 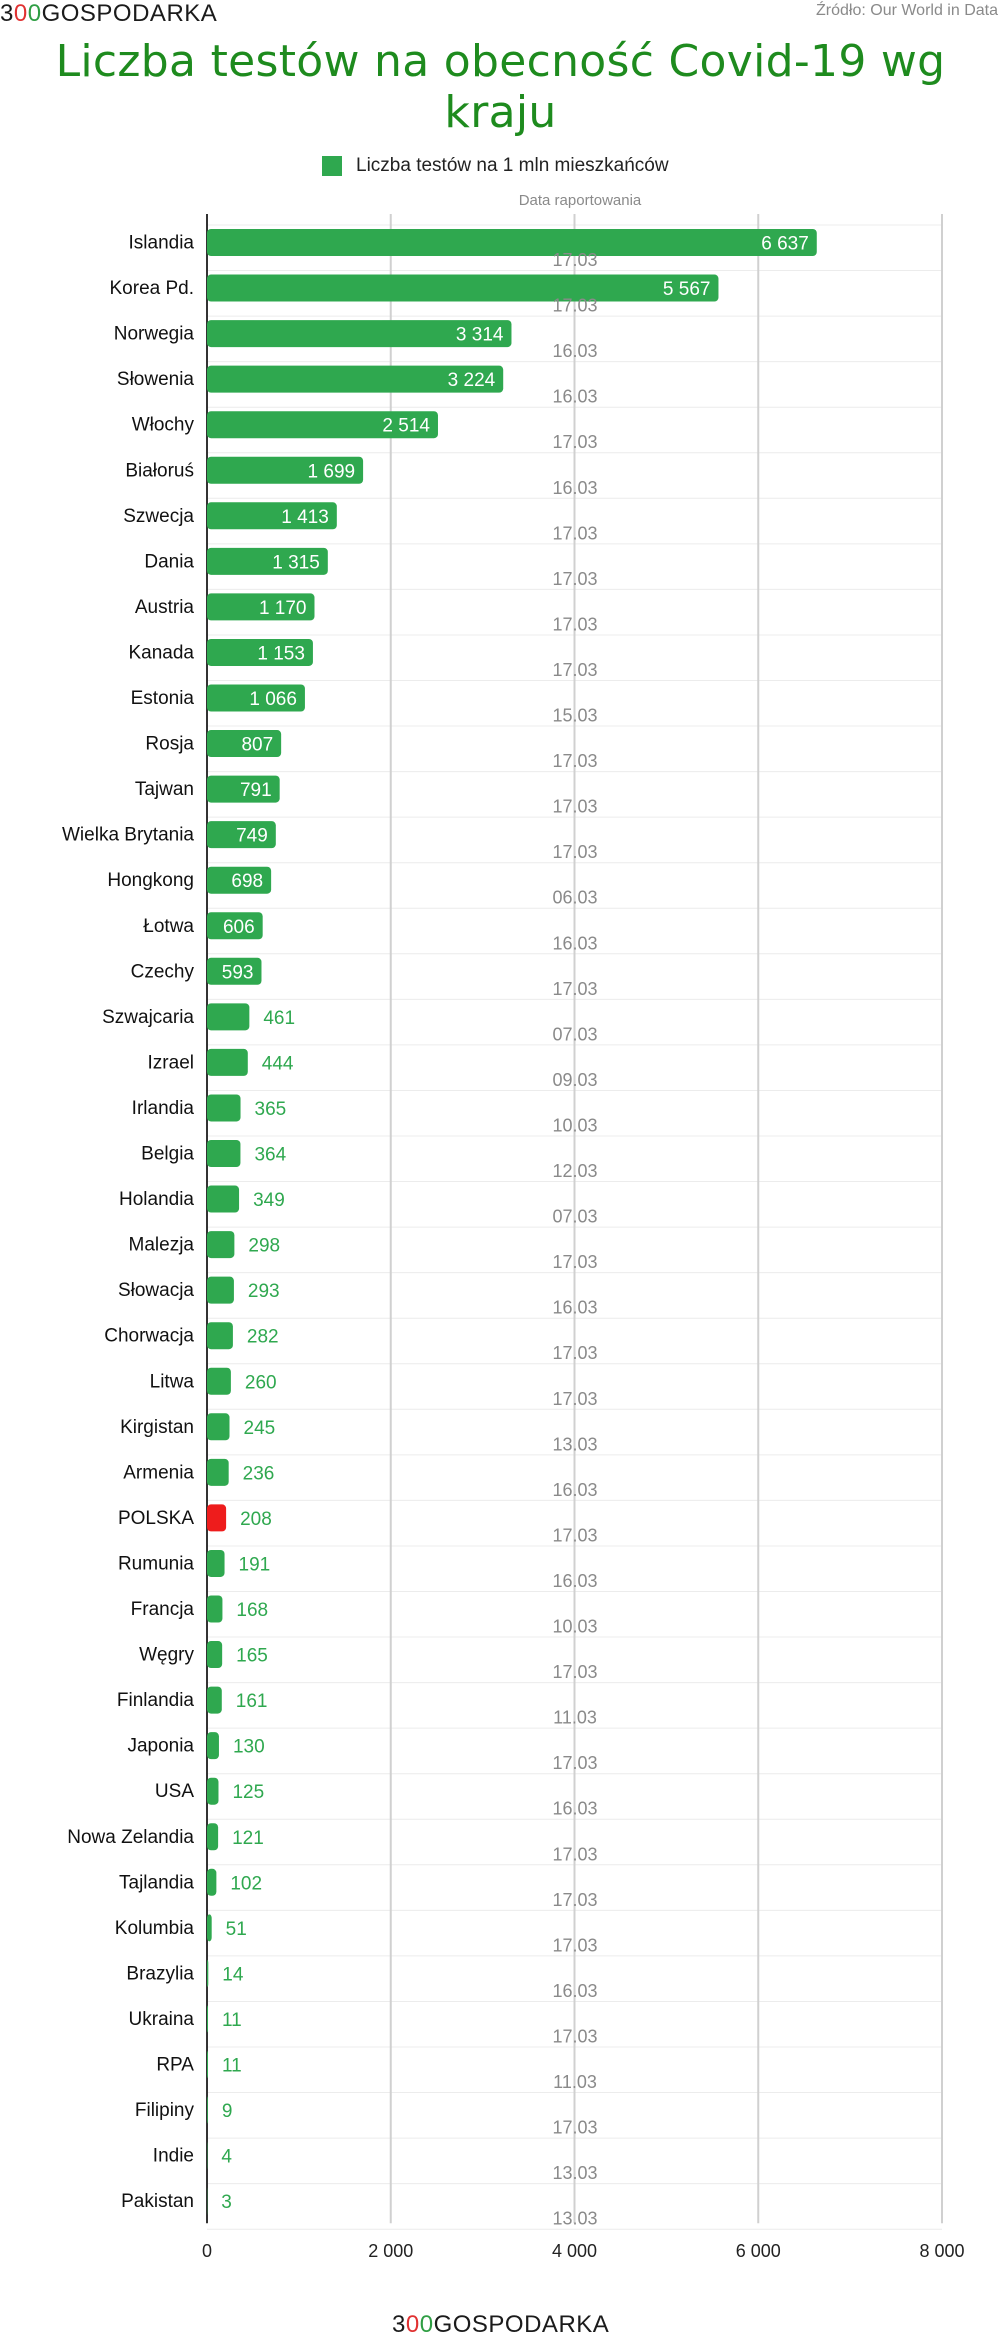 I want to click on value-label: 121, so click(x=248, y=1838).